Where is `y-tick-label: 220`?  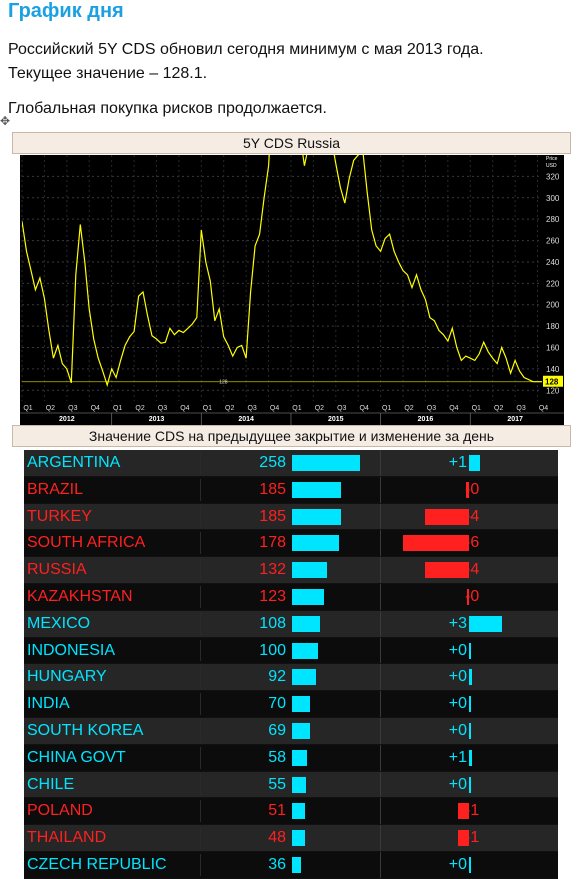 y-tick-label: 220 is located at coordinates (553, 283).